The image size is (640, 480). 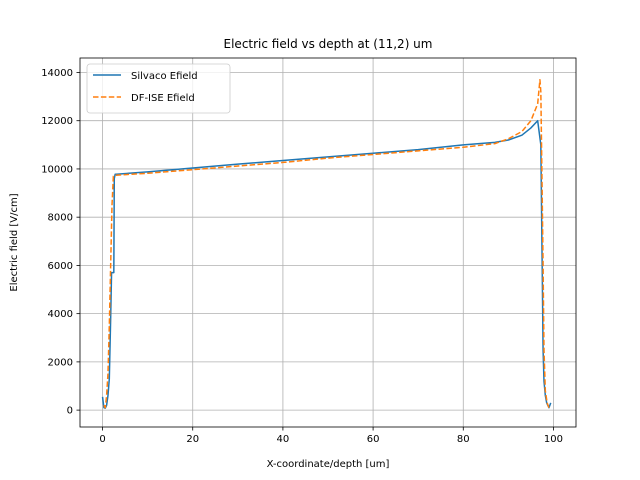 What do you see at coordinates (60, 314) in the screenshot?
I see `y-tick-label: 4000` at bounding box center [60, 314].